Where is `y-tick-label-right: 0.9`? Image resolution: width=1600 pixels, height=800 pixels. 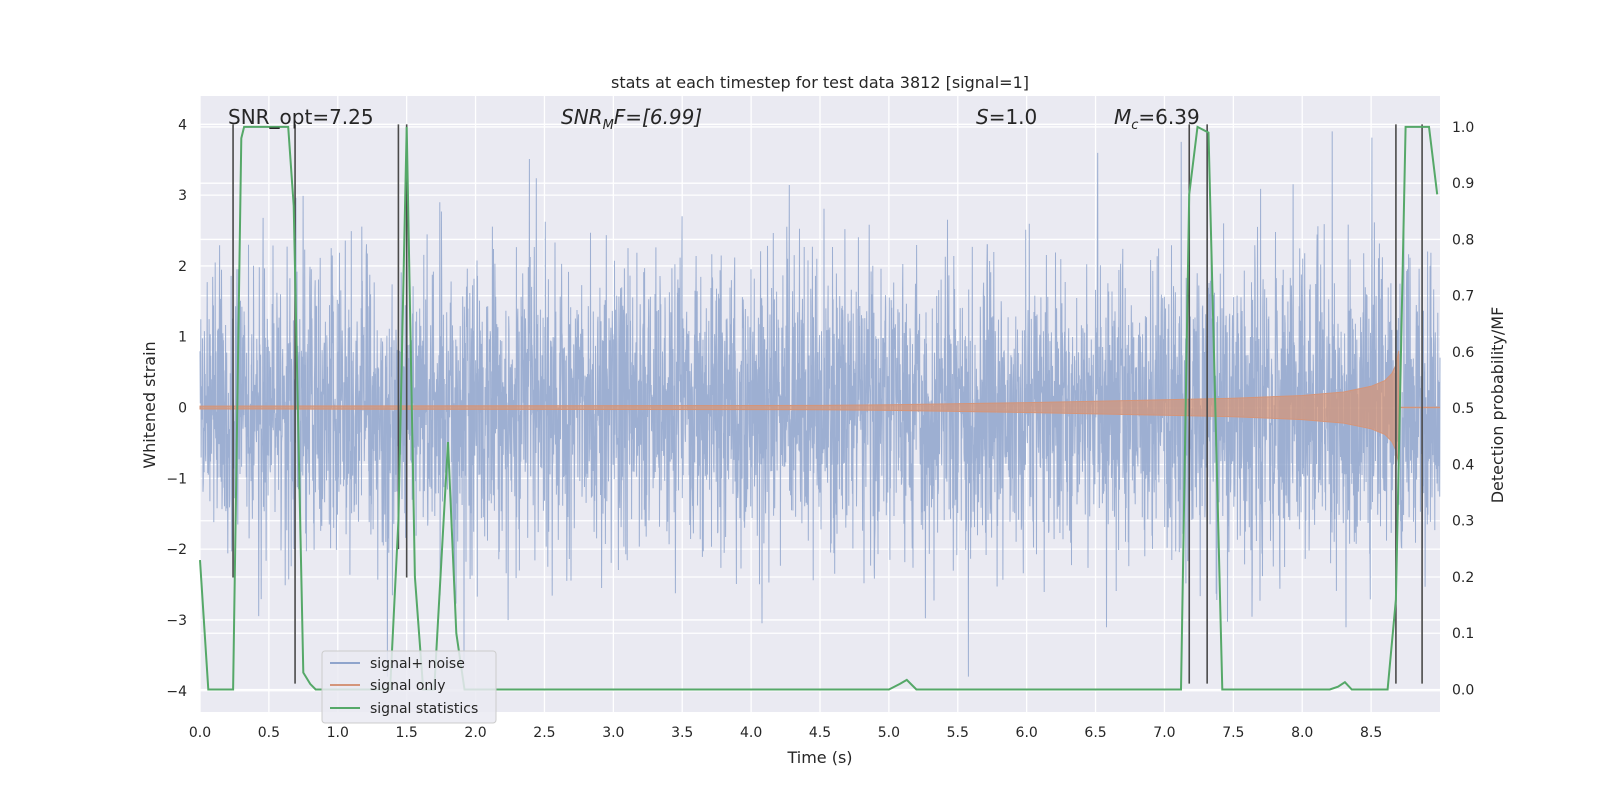
y-tick-label-right: 0.9 is located at coordinates (1463, 184).